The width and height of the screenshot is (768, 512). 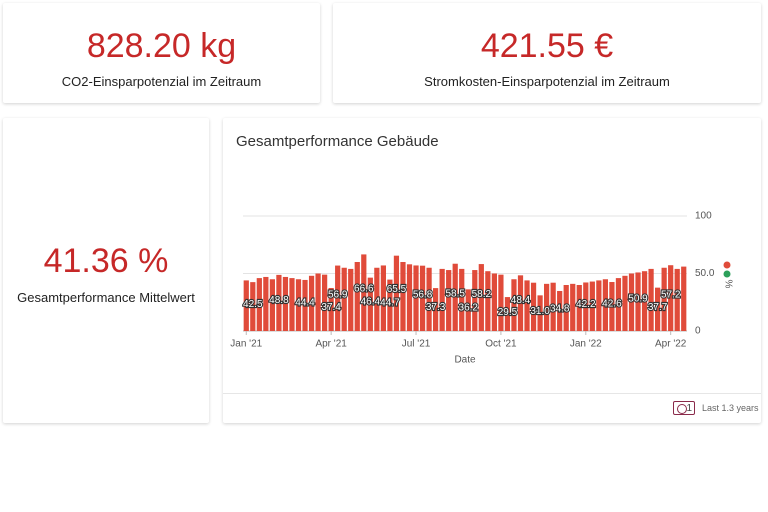 I want to click on data-label: 34.8, so click(x=560, y=309).